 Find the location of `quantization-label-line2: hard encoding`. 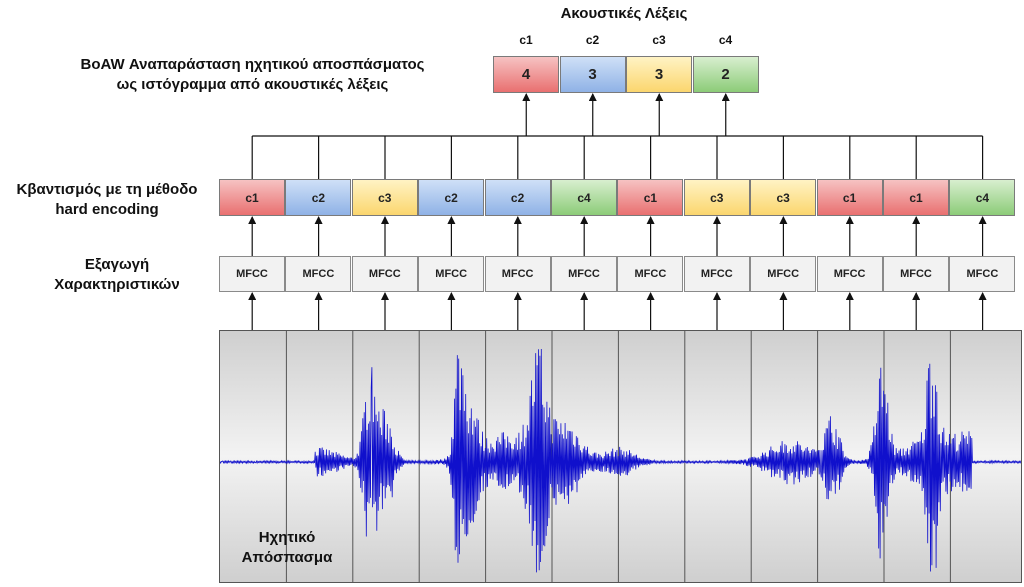

quantization-label-line2: hard encoding is located at coordinates (107, 209).